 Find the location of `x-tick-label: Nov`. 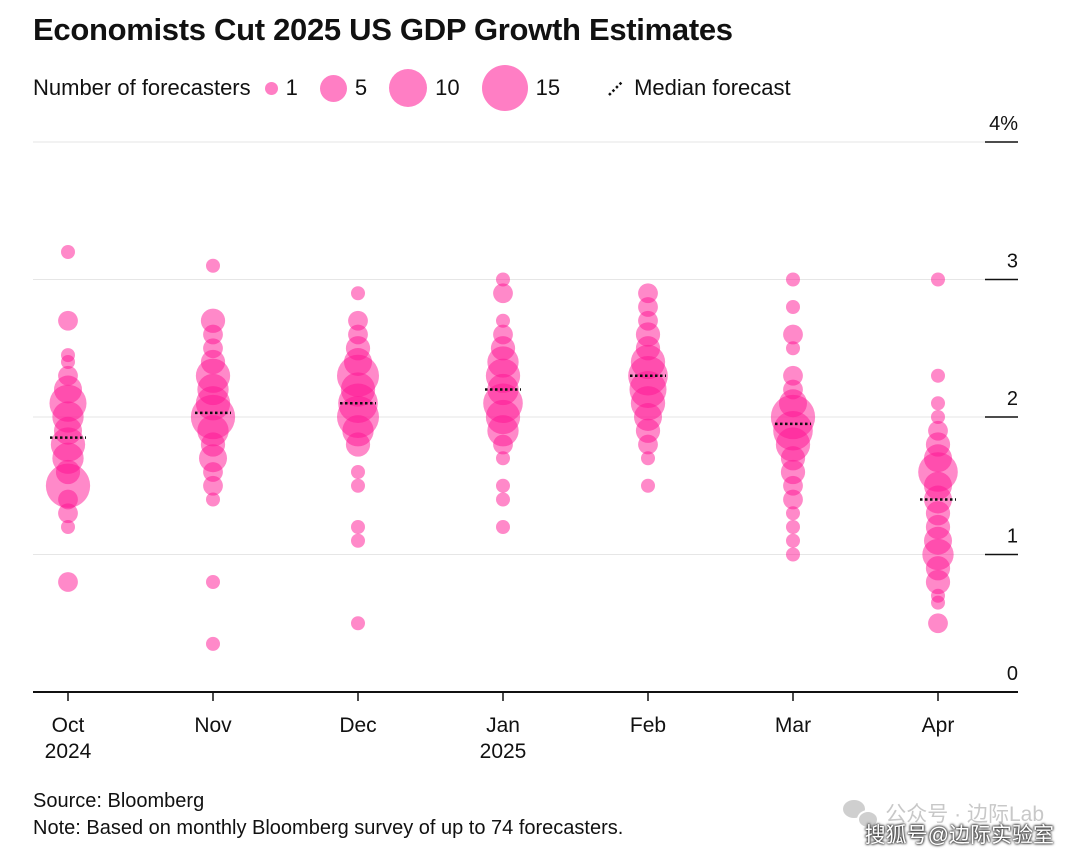

x-tick-label: Nov is located at coordinates (213, 725).